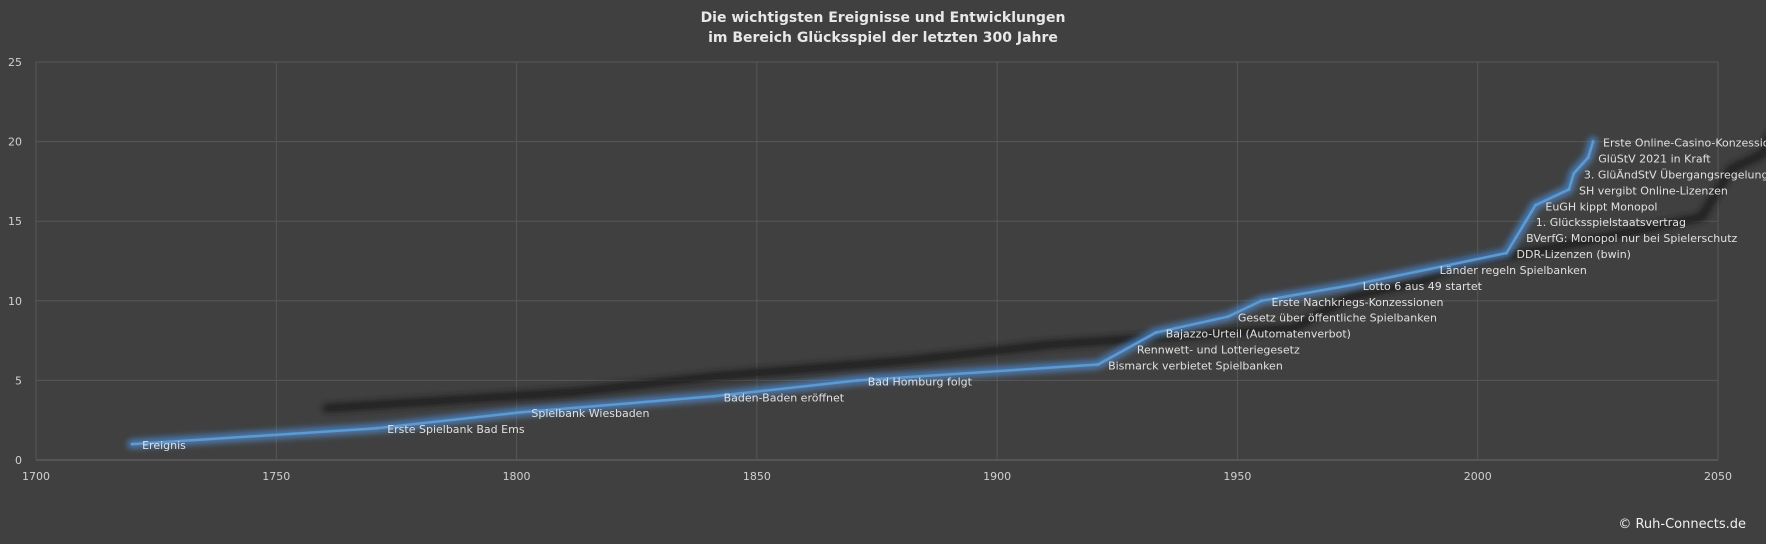  I want to click on x-tick-label: 1750, so click(276, 476).